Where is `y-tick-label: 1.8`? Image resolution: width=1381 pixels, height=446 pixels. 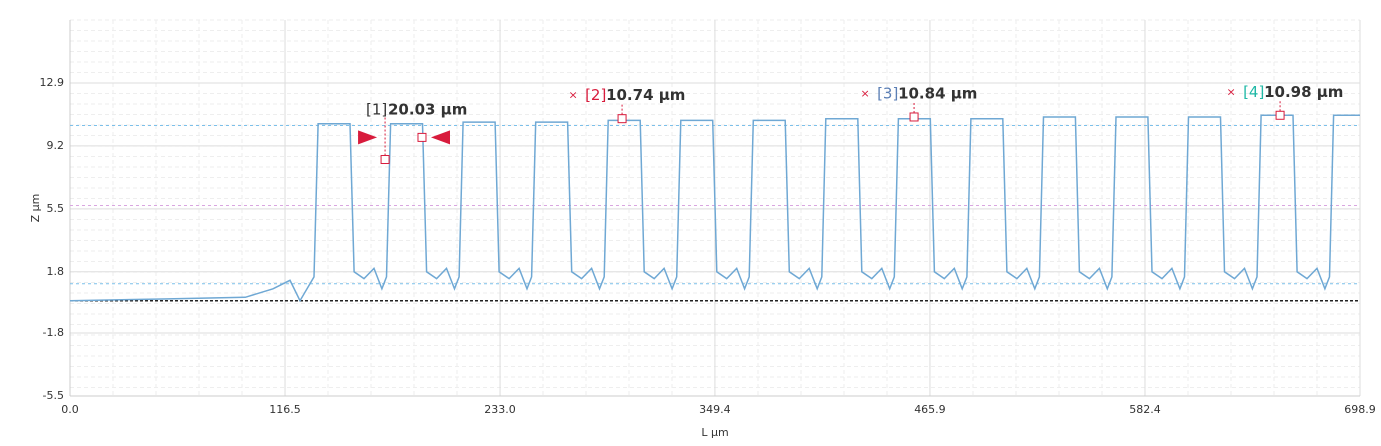 y-tick-label: 1.8 is located at coordinates (56, 271).